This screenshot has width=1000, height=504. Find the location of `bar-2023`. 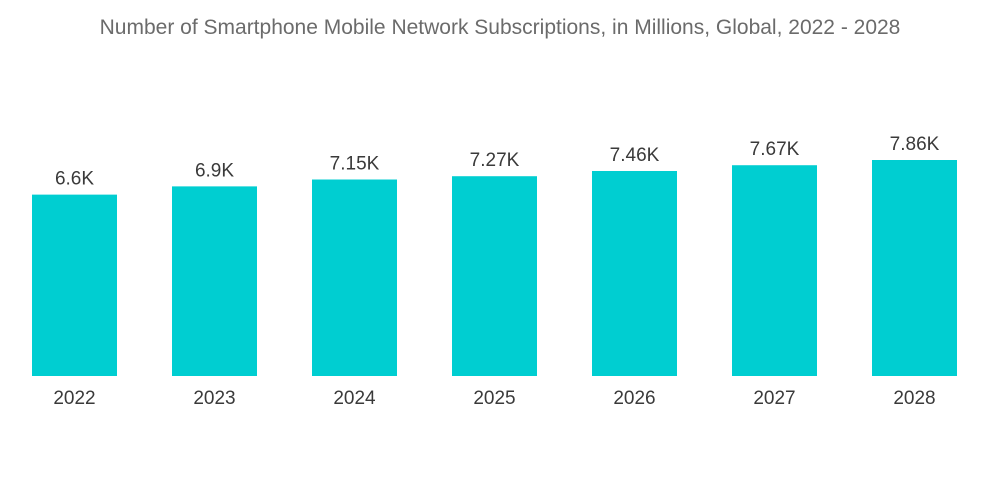

bar-2023 is located at coordinates (214, 281).